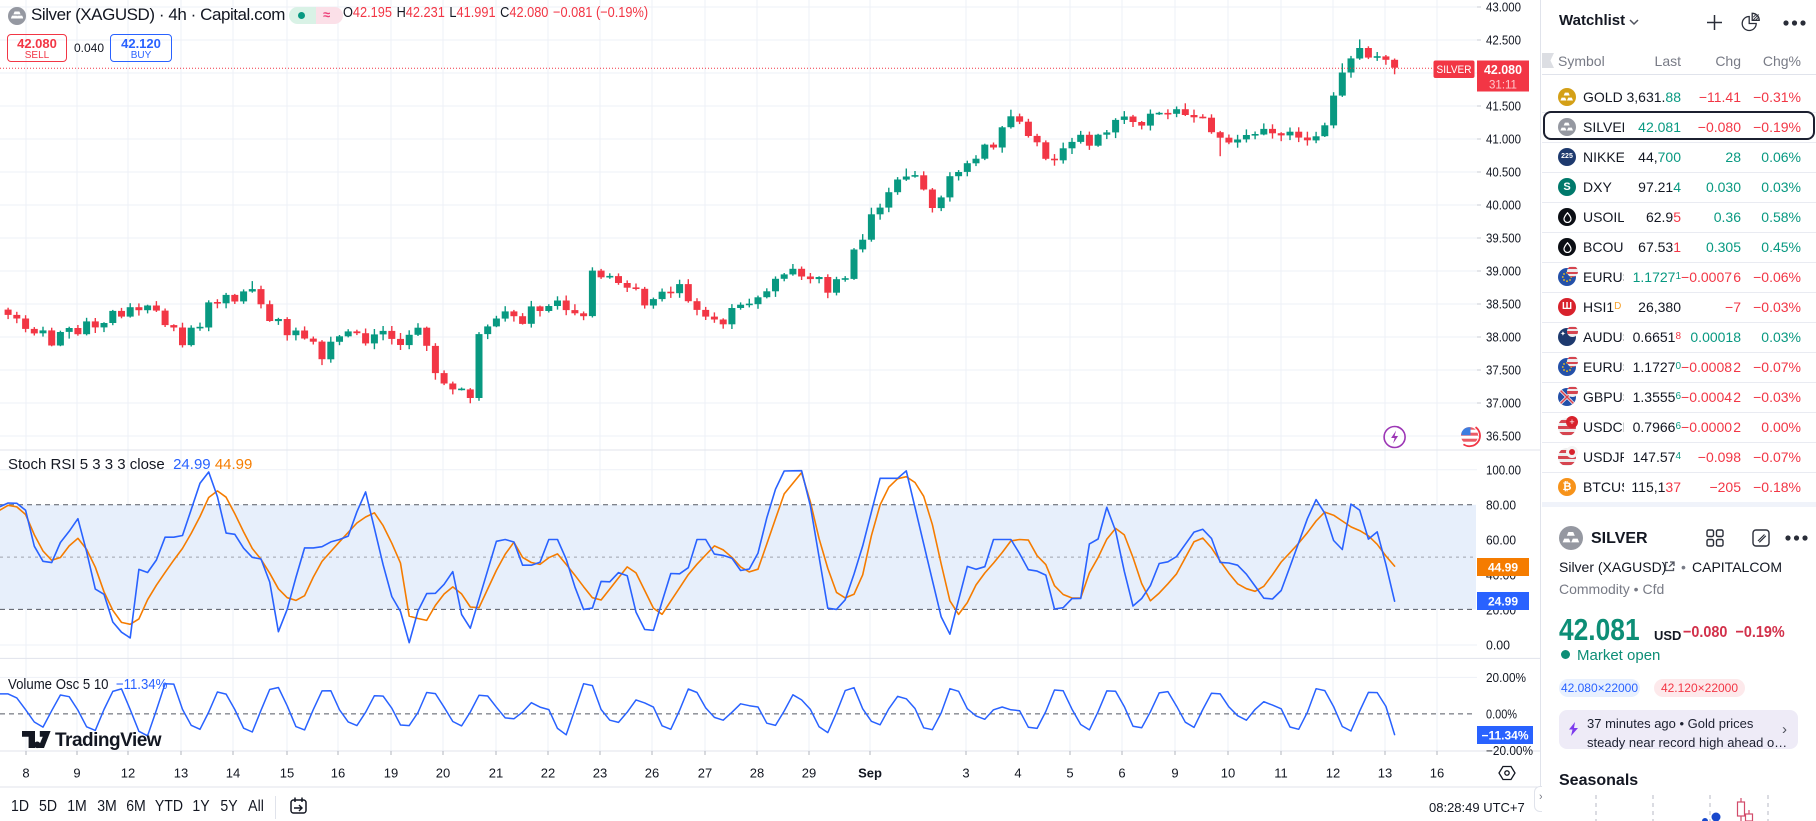  I want to click on svg-text: 36.500, so click(1503, 437).